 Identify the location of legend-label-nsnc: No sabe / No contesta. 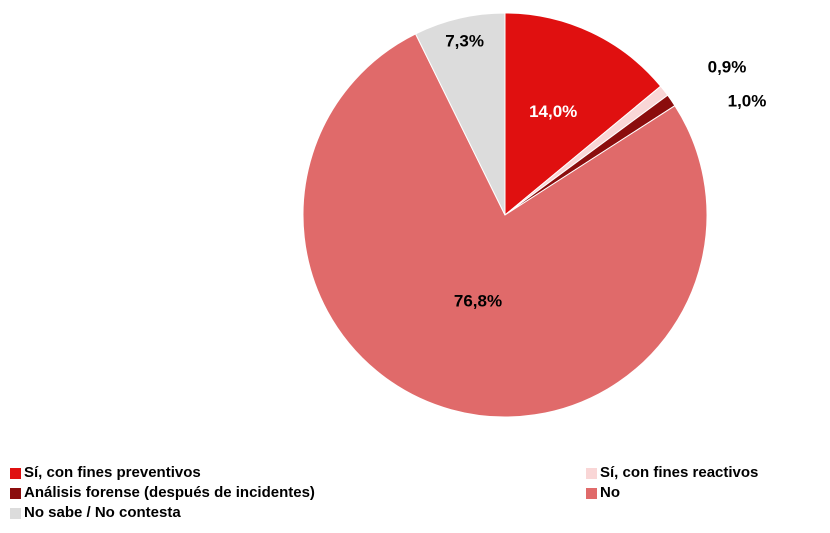
(102, 512).